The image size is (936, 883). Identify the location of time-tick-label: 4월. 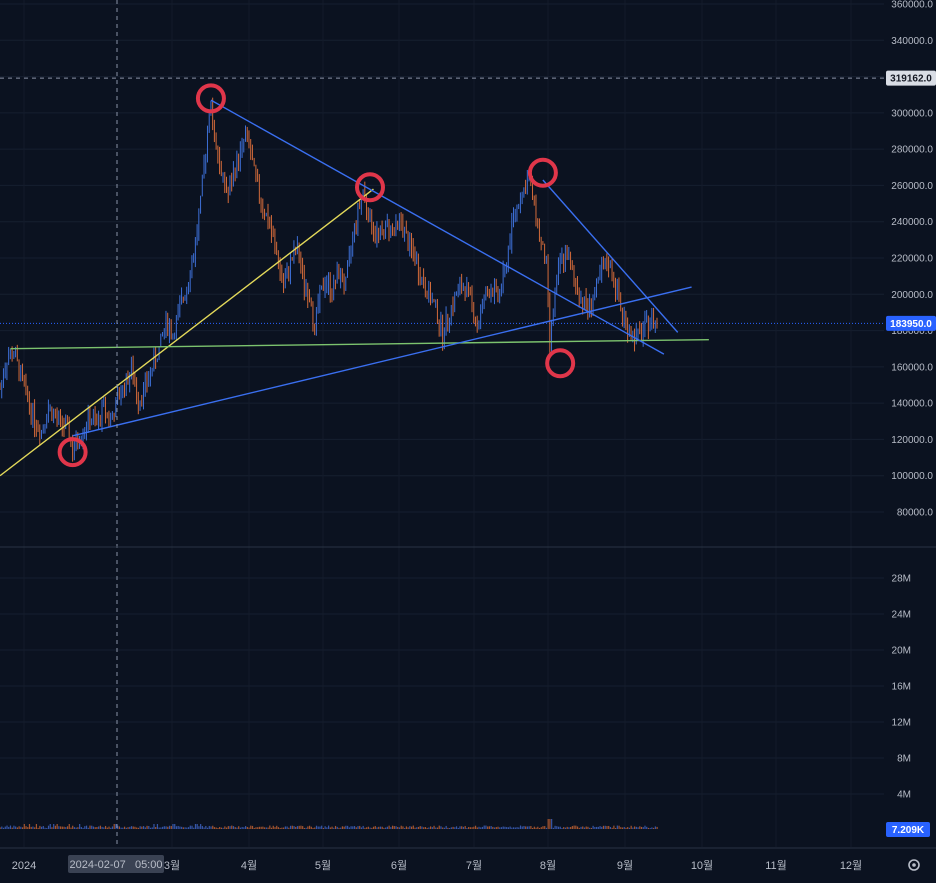
(249, 865).